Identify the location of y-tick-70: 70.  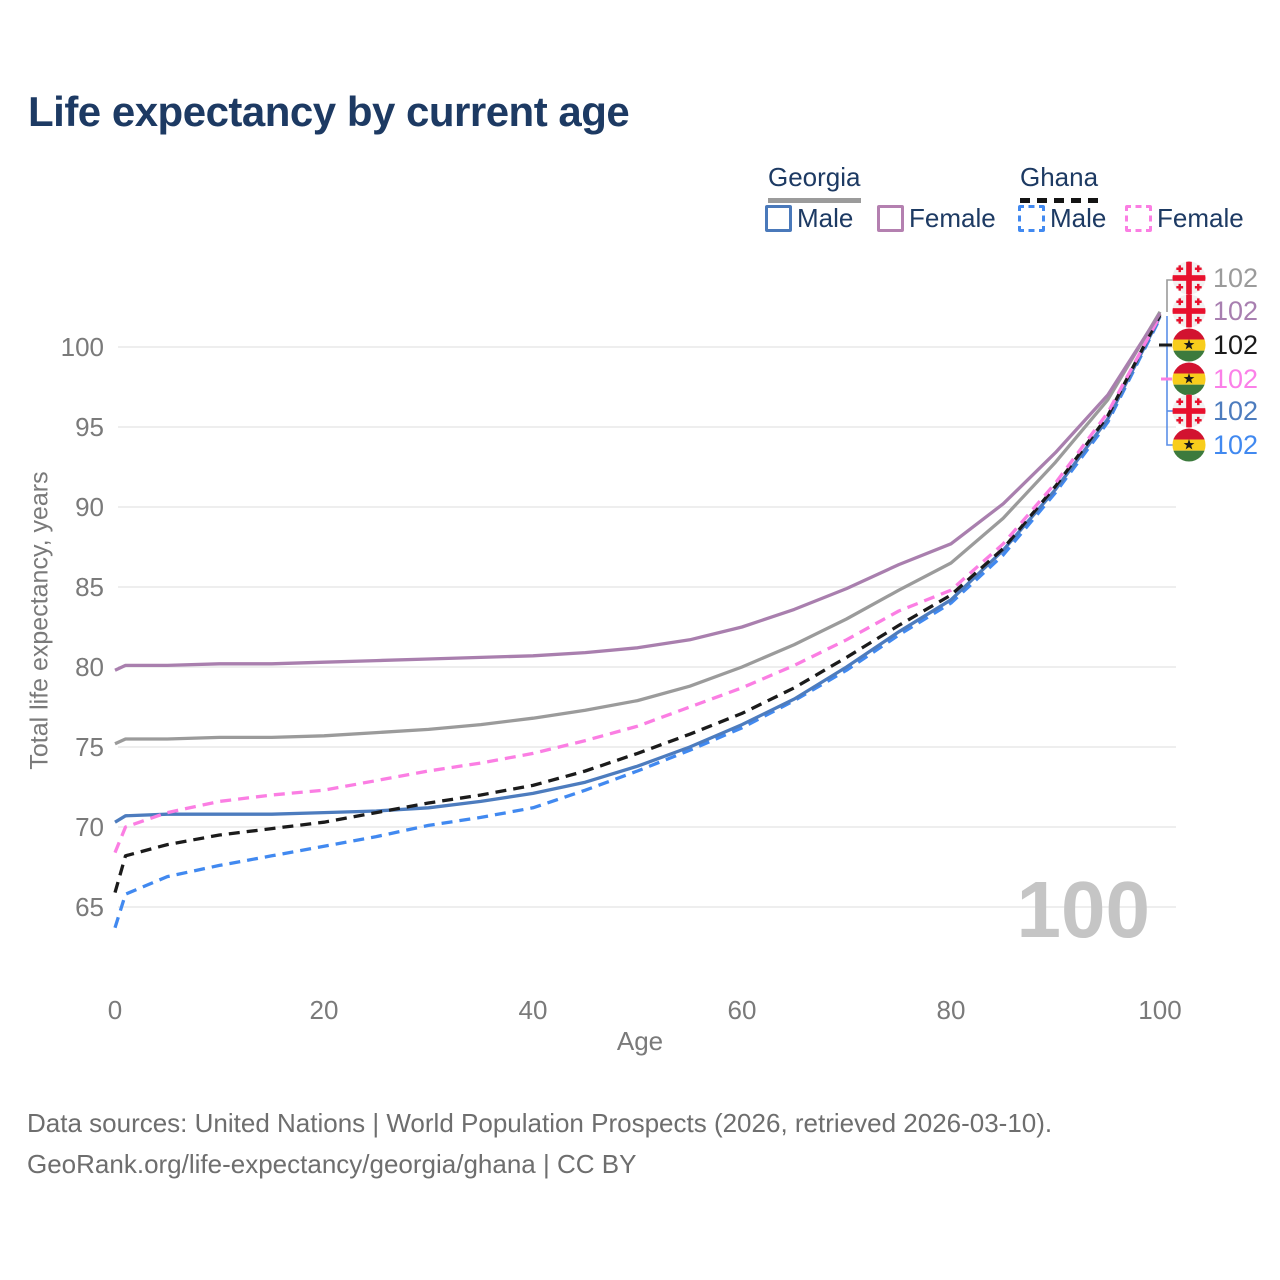
(89, 827).